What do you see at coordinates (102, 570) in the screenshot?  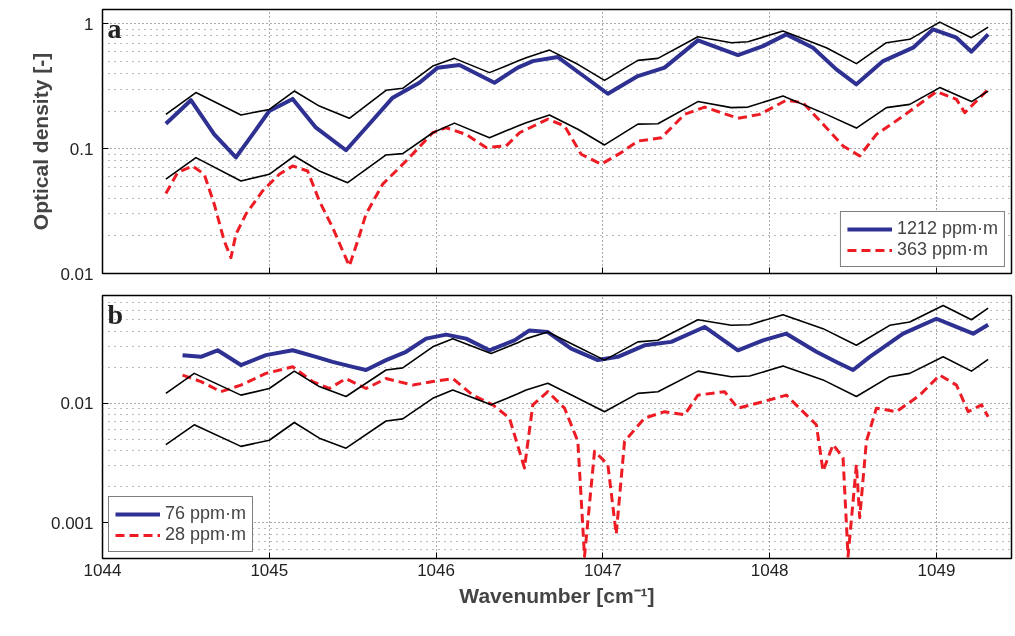 I see `x-tick-label: 1044` at bounding box center [102, 570].